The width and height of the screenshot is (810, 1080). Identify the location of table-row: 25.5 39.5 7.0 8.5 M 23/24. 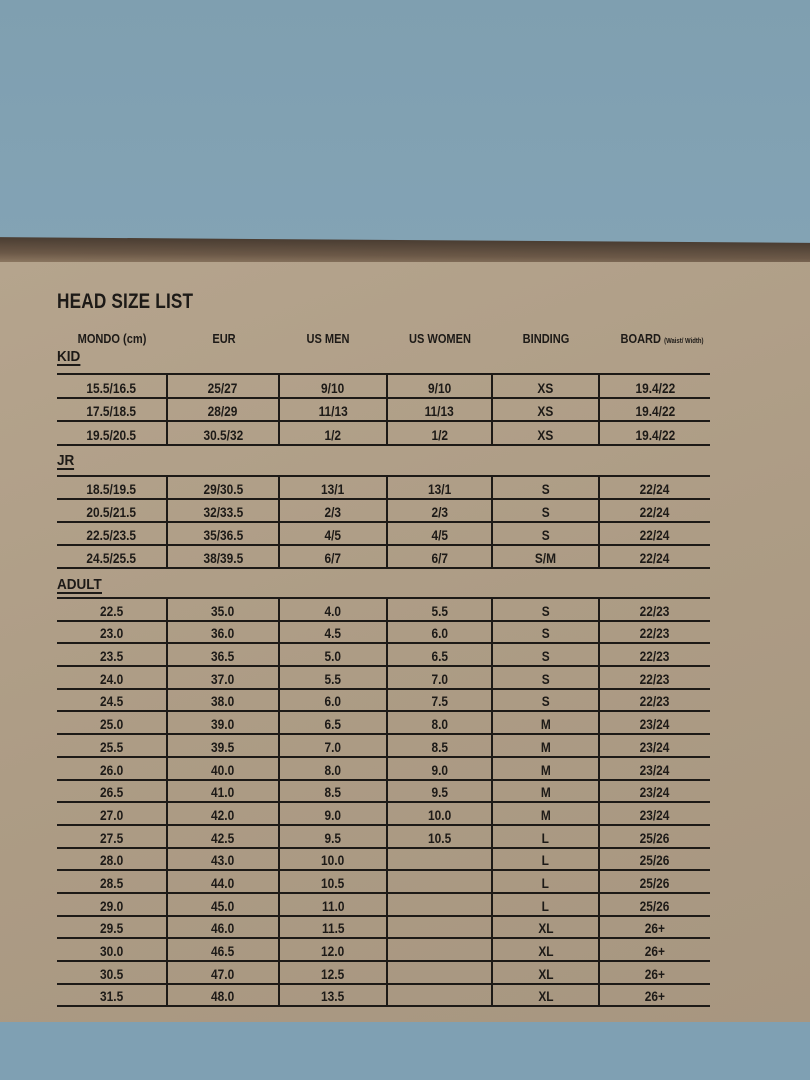
(383, 746).